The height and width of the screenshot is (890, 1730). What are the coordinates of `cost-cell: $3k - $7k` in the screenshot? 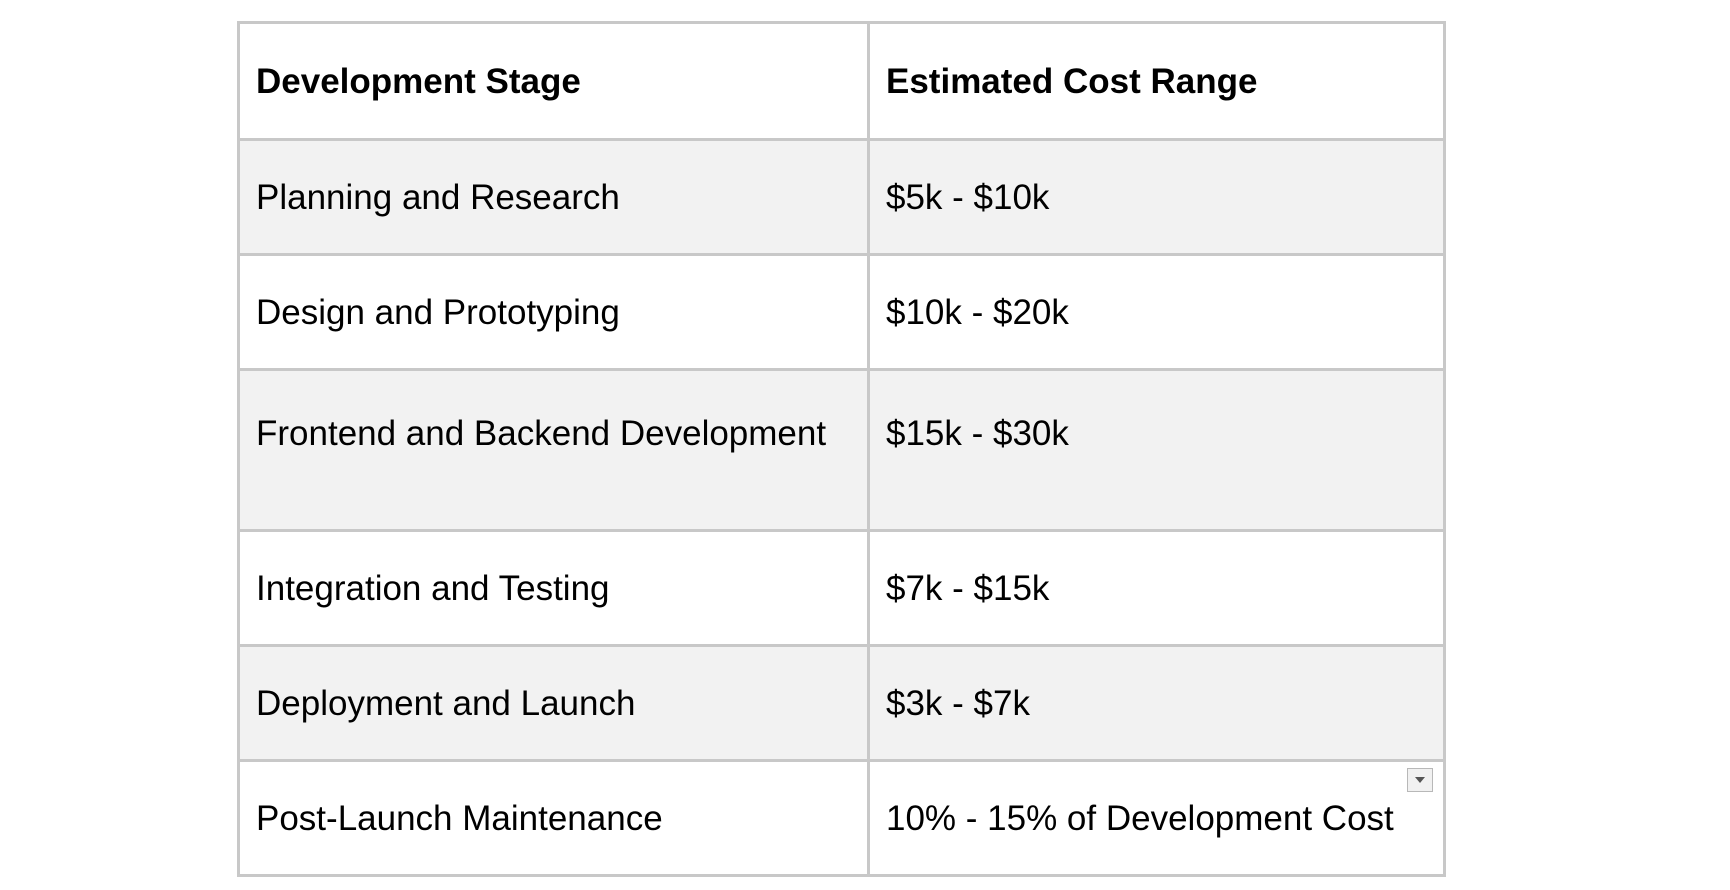 It's located at (1156, 703).